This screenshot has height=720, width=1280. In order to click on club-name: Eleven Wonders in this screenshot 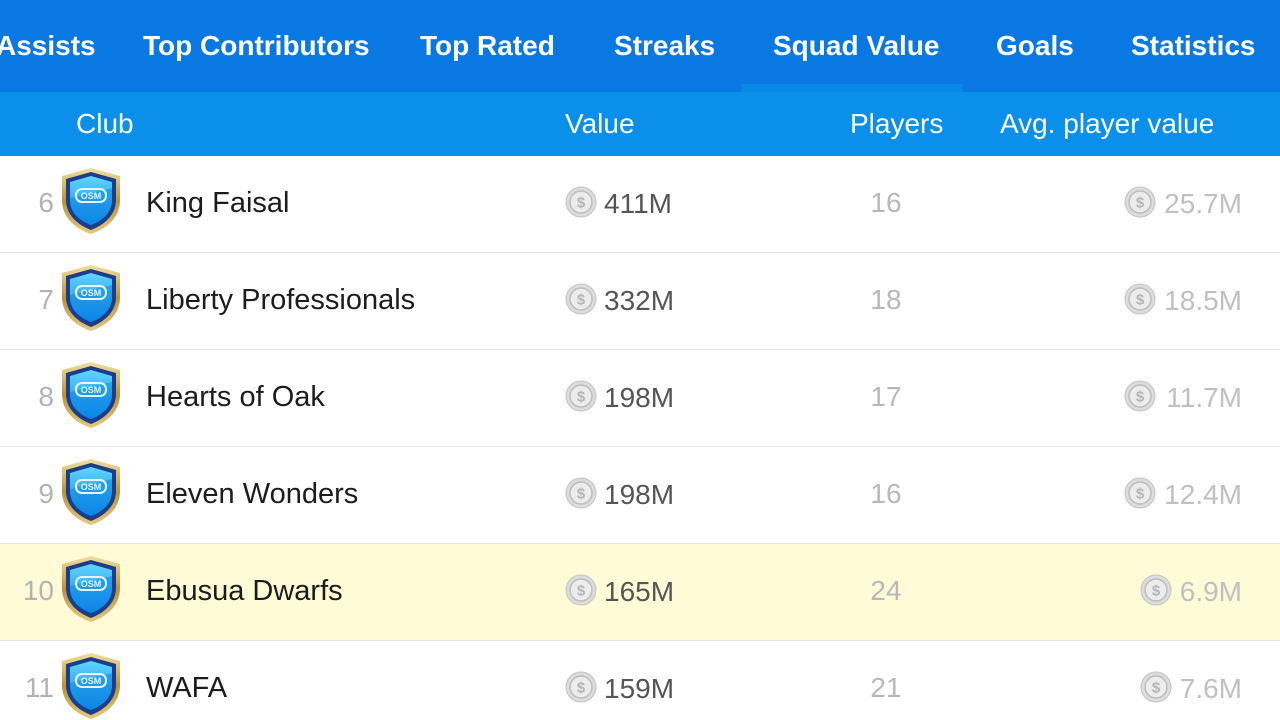, I will do `click(252, 494)`.